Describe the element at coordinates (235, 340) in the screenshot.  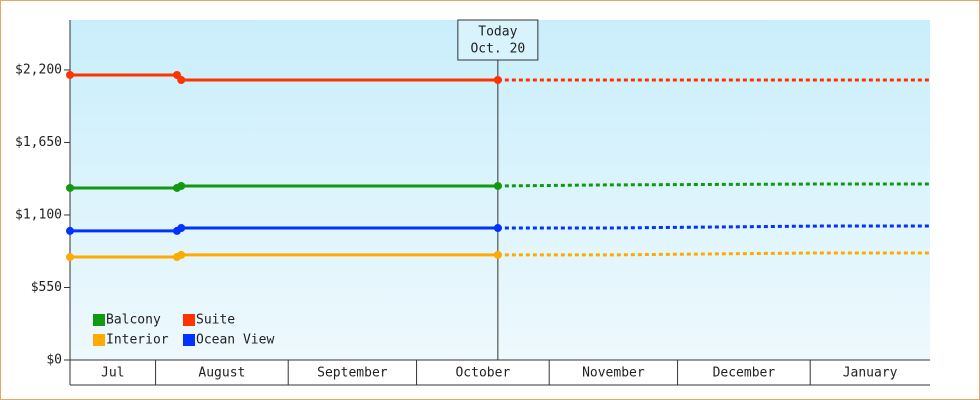
I see `legend-label: Ocean View` at that location.